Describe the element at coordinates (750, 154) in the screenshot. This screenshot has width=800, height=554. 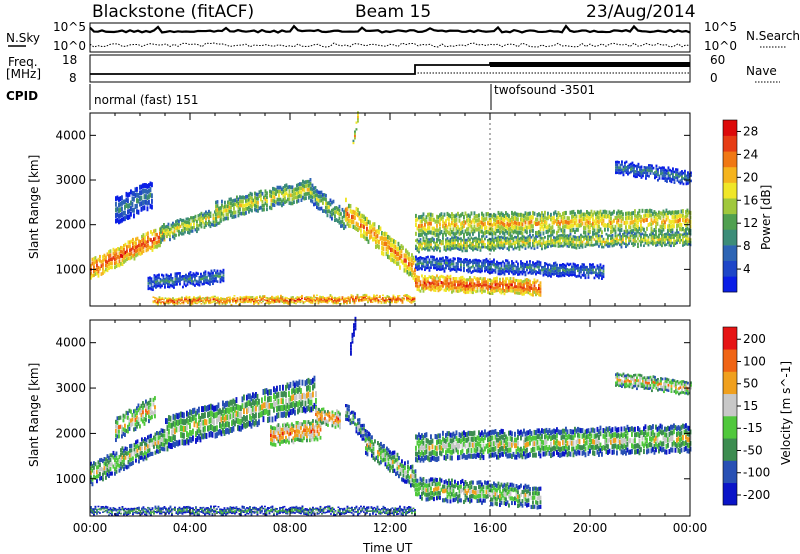
I see `colorbar-tick-label: 24` at that location.